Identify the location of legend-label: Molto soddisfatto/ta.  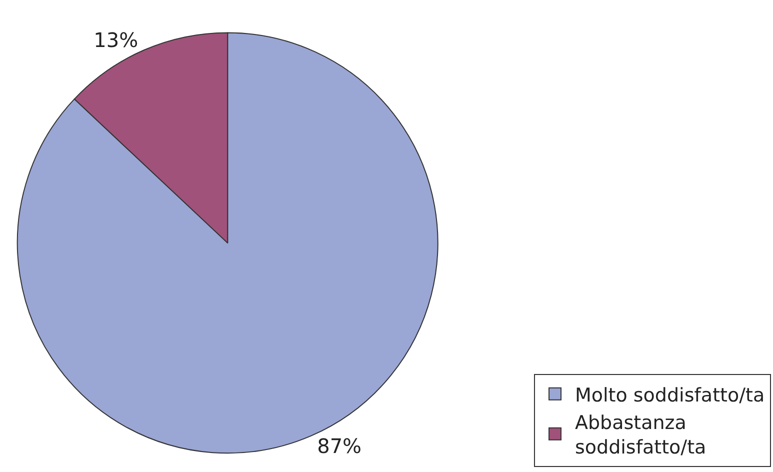
(670, 395).